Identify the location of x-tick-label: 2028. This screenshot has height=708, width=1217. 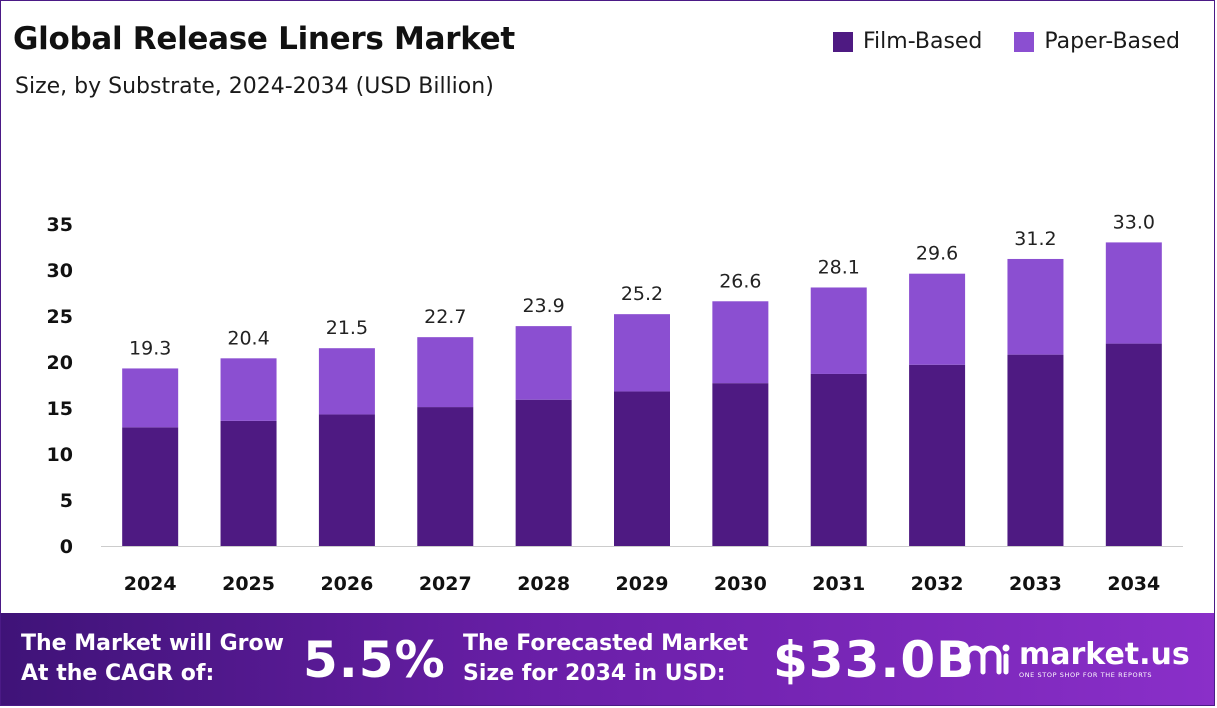
(543, 584).